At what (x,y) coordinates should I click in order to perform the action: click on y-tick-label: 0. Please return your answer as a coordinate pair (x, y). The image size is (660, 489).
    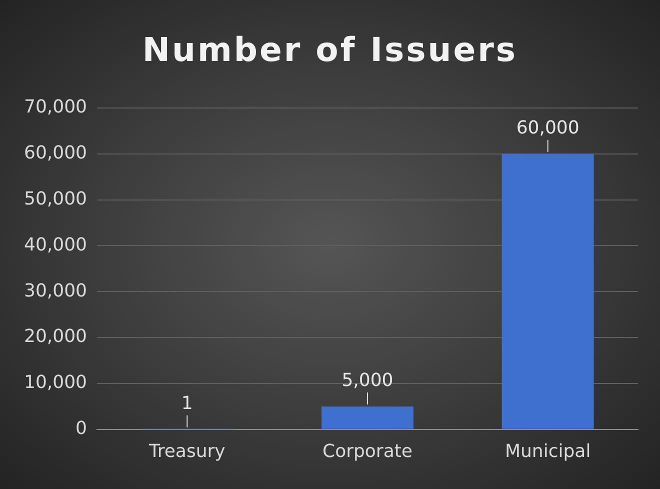
    Looking at the image, I should click on (81, 429).